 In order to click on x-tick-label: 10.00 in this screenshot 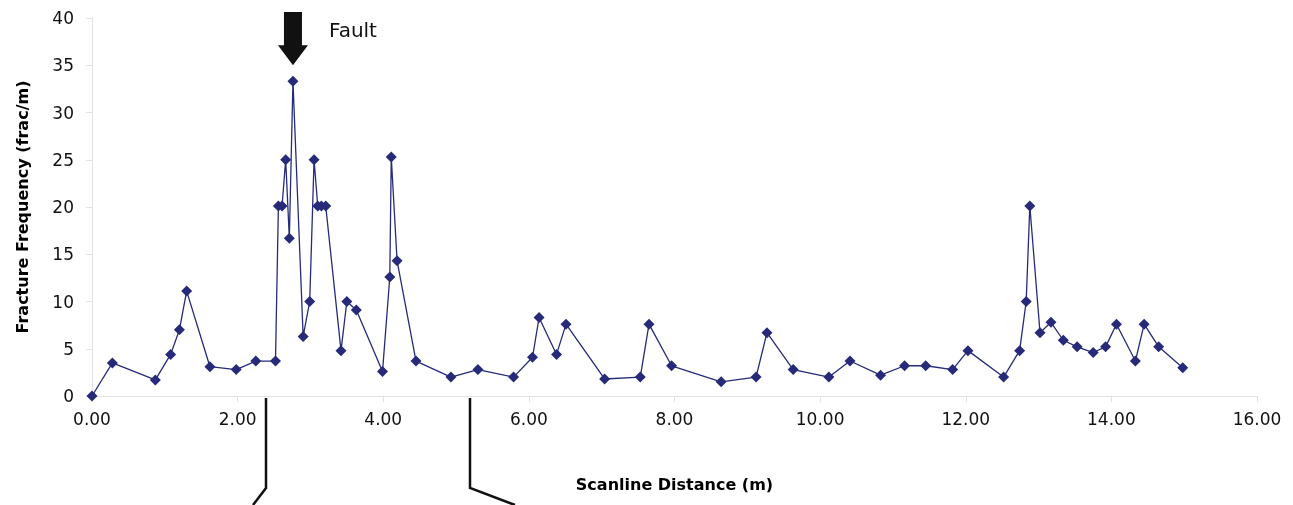, I will do `click(820, 418)`.